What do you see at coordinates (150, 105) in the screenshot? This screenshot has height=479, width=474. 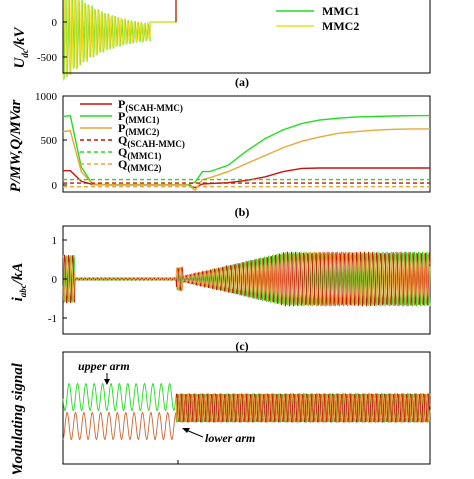 I see `legend-b-label-0: P(SCAH-MMC)` at bounding box center [150, 105].